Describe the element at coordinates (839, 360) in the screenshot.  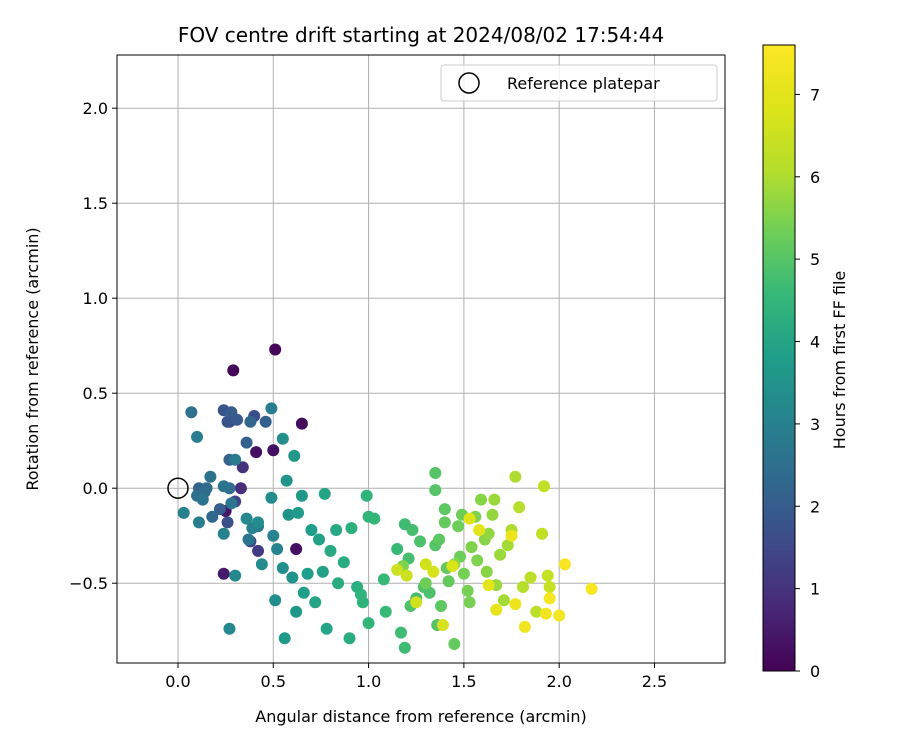
I see `colorbar-label: Hours from first FF file` at that location.